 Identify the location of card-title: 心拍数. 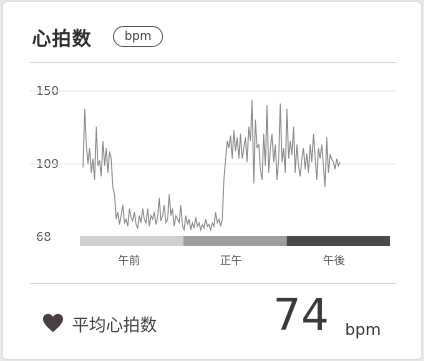
(62, 39).